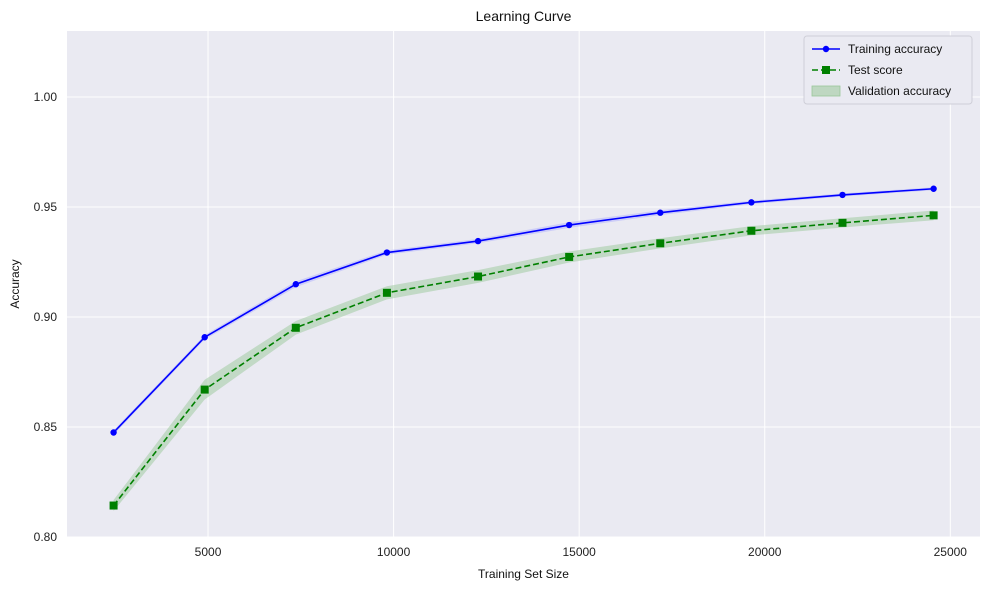 This screenshot has height=590, width=989. I want to click on y-tick-label: 0.80, so click(46, 537).